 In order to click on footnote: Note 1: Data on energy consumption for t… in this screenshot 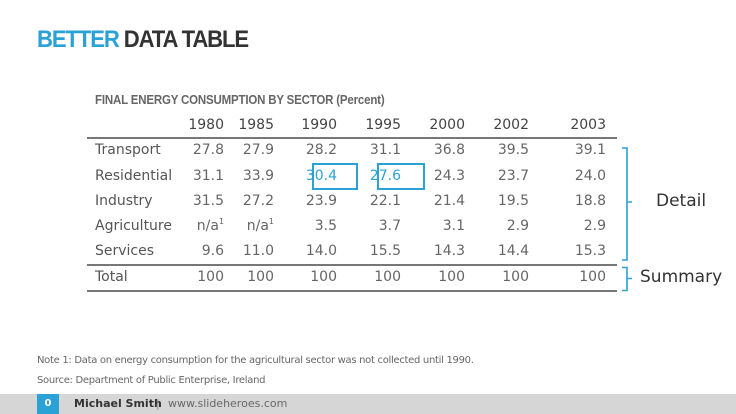, I will do `click(255, 360)`.